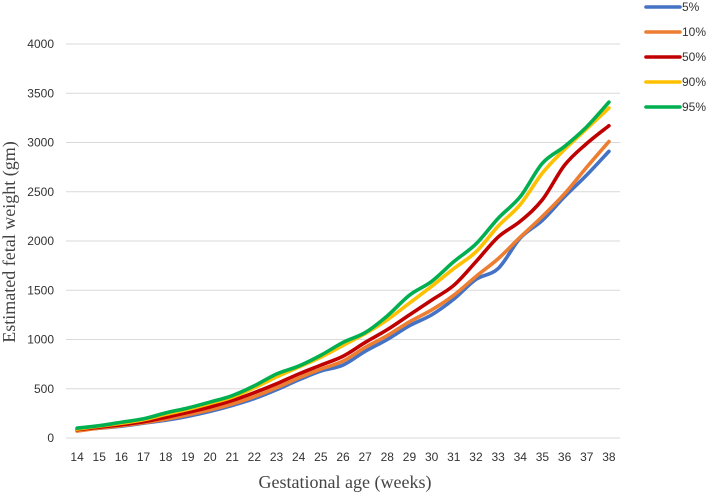 This screenshot has width=708, height=495. What do you see at coordinates (565, 457) in the screenshot?
I see `x-tick-label: 36` at bounding box center [565, 457].